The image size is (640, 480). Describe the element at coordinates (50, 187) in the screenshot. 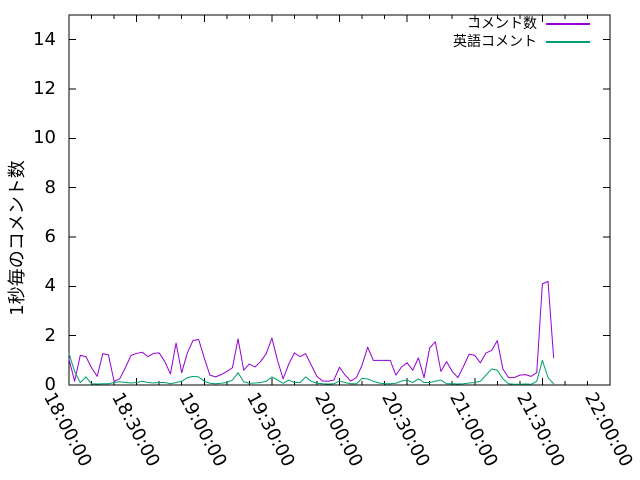

I see `y-axis-tick-label: 8` at that location.